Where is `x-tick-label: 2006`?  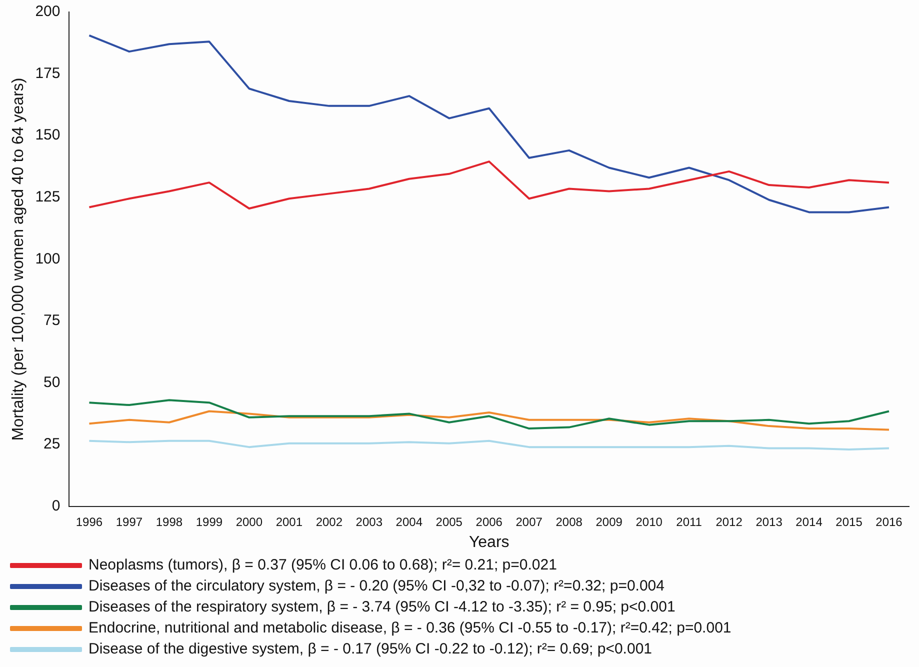
x-tick-label: 2006 is located at coordinates (489, 521).